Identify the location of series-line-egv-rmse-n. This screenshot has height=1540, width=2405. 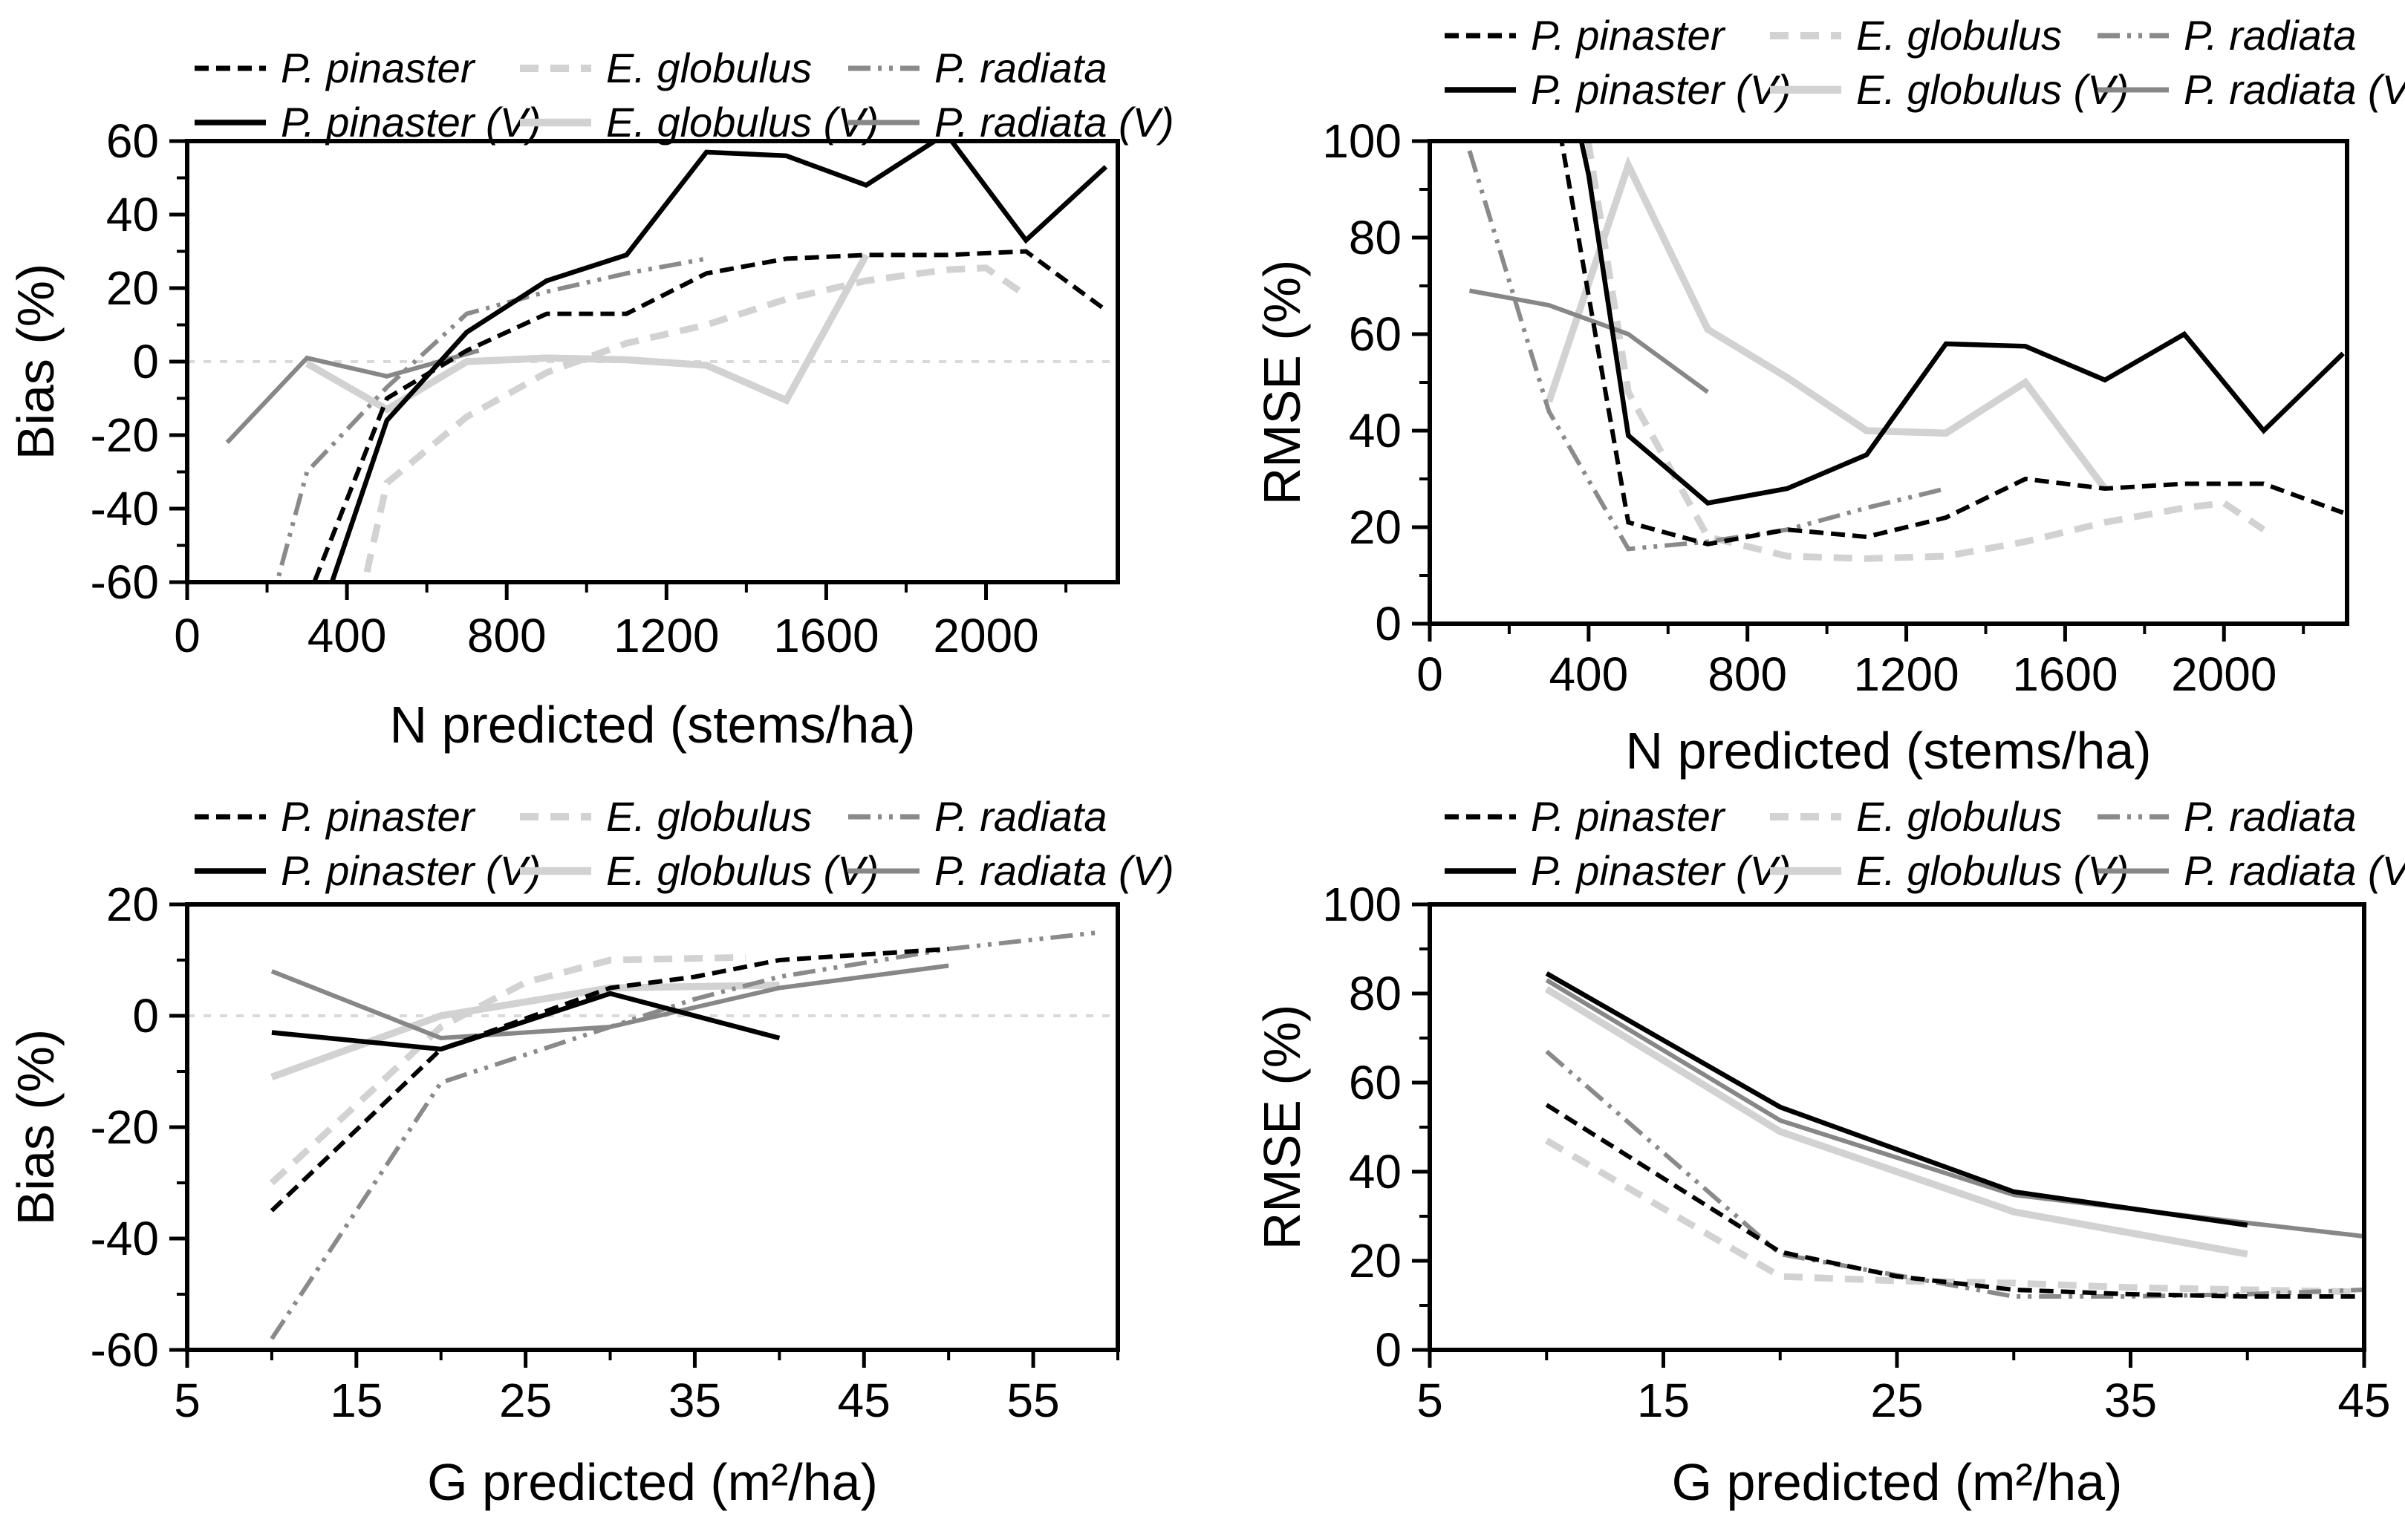
(1826, 323).